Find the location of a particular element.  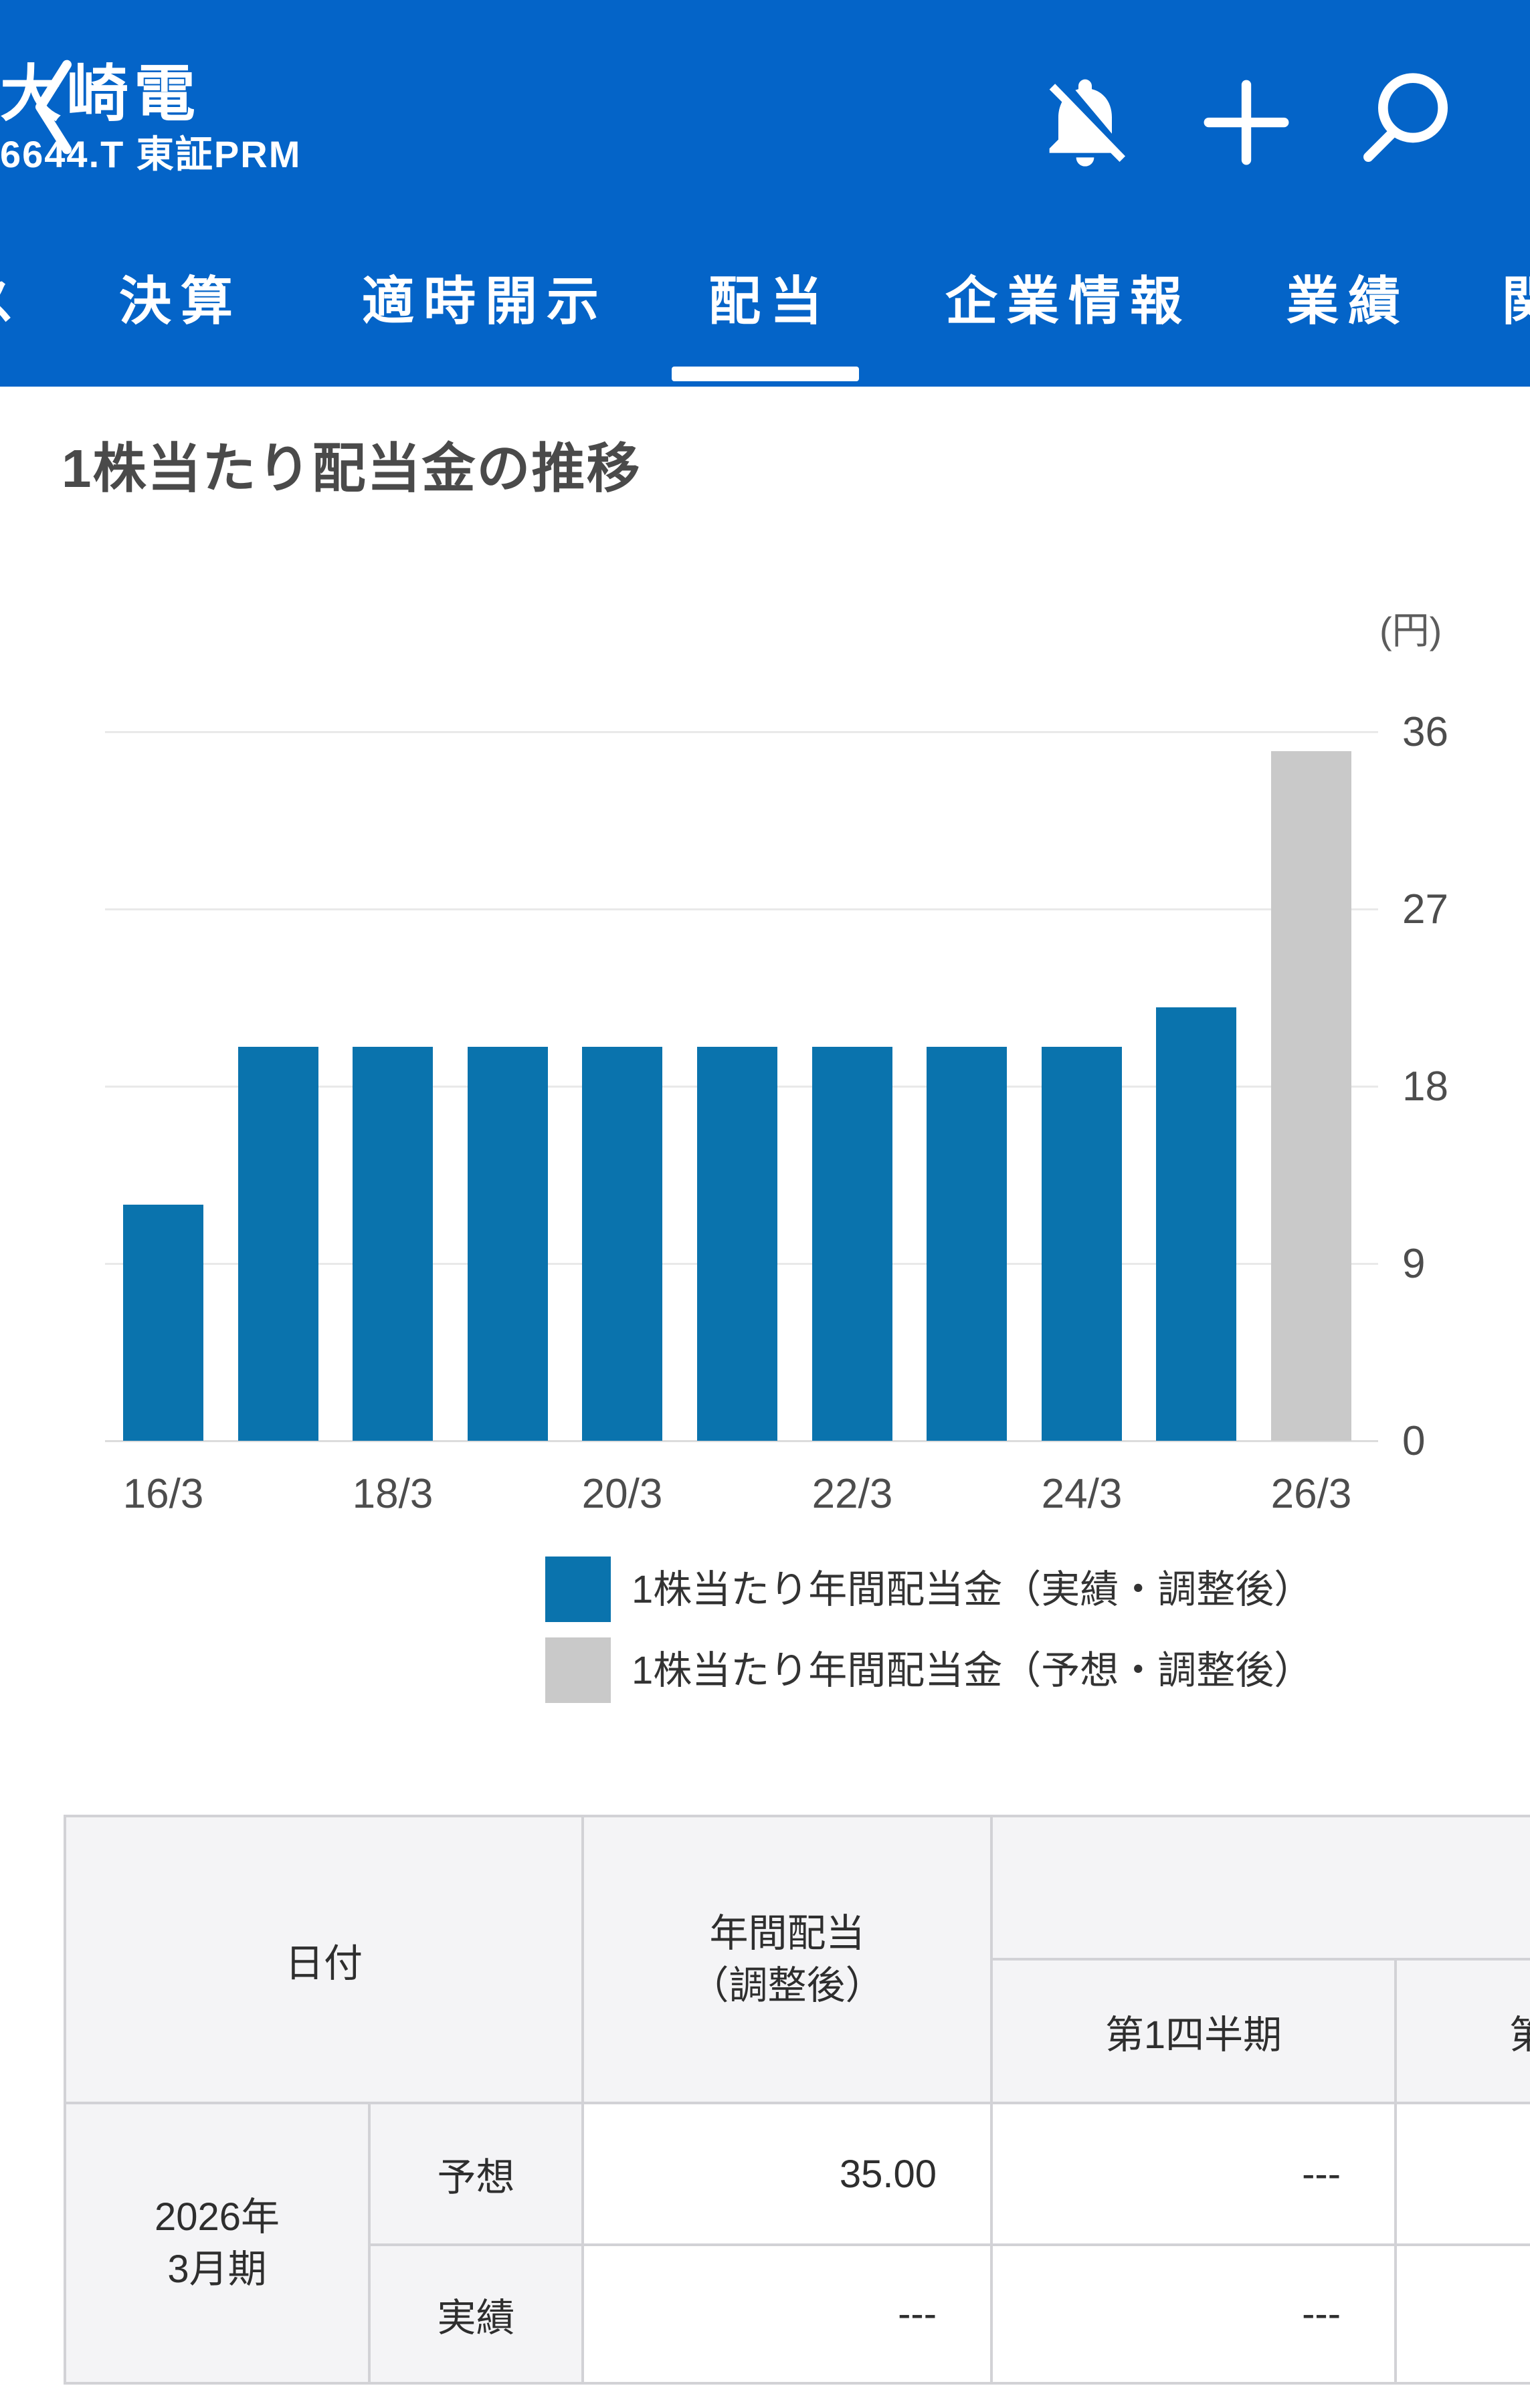

x-axis-label: 20/3 is located at coordinates (622, 1494).